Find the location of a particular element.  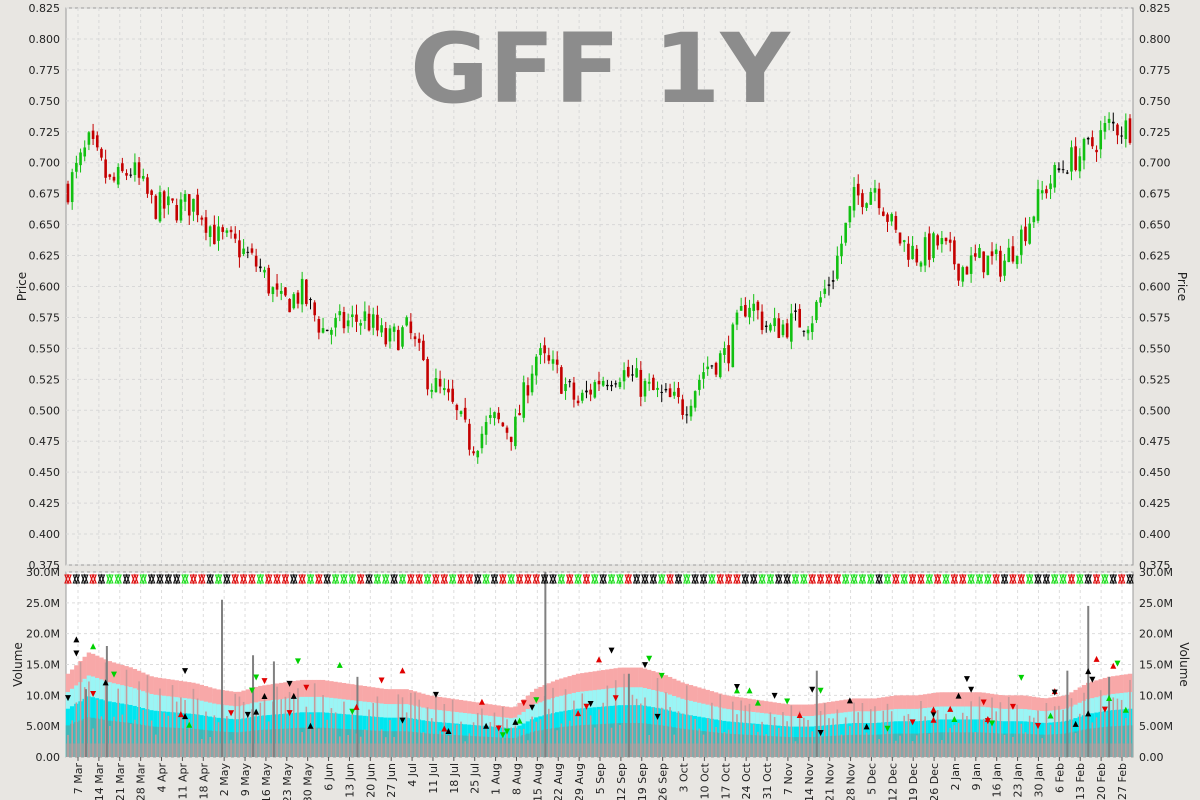

volume-axis-title-right: Volume is located at coordinates (1184, 664).